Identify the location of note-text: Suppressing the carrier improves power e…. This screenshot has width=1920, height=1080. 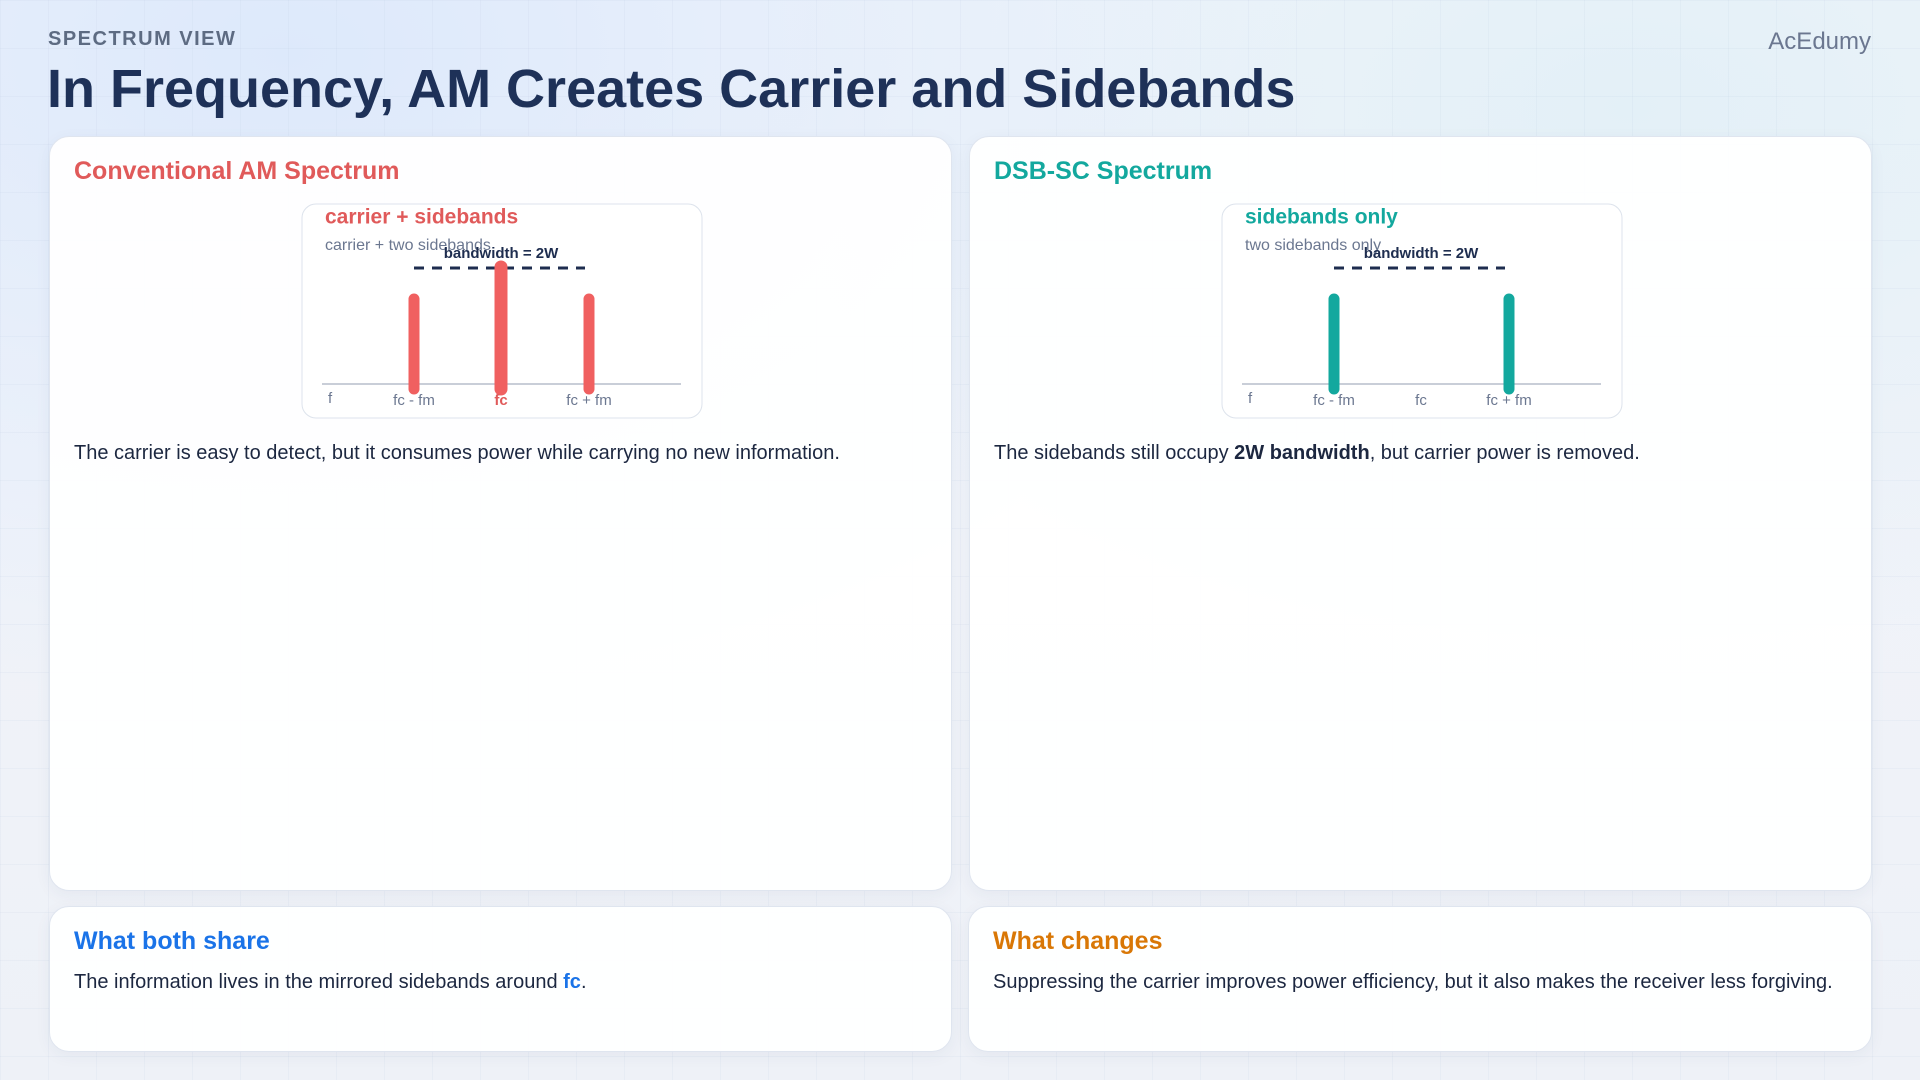
(1420, 982).